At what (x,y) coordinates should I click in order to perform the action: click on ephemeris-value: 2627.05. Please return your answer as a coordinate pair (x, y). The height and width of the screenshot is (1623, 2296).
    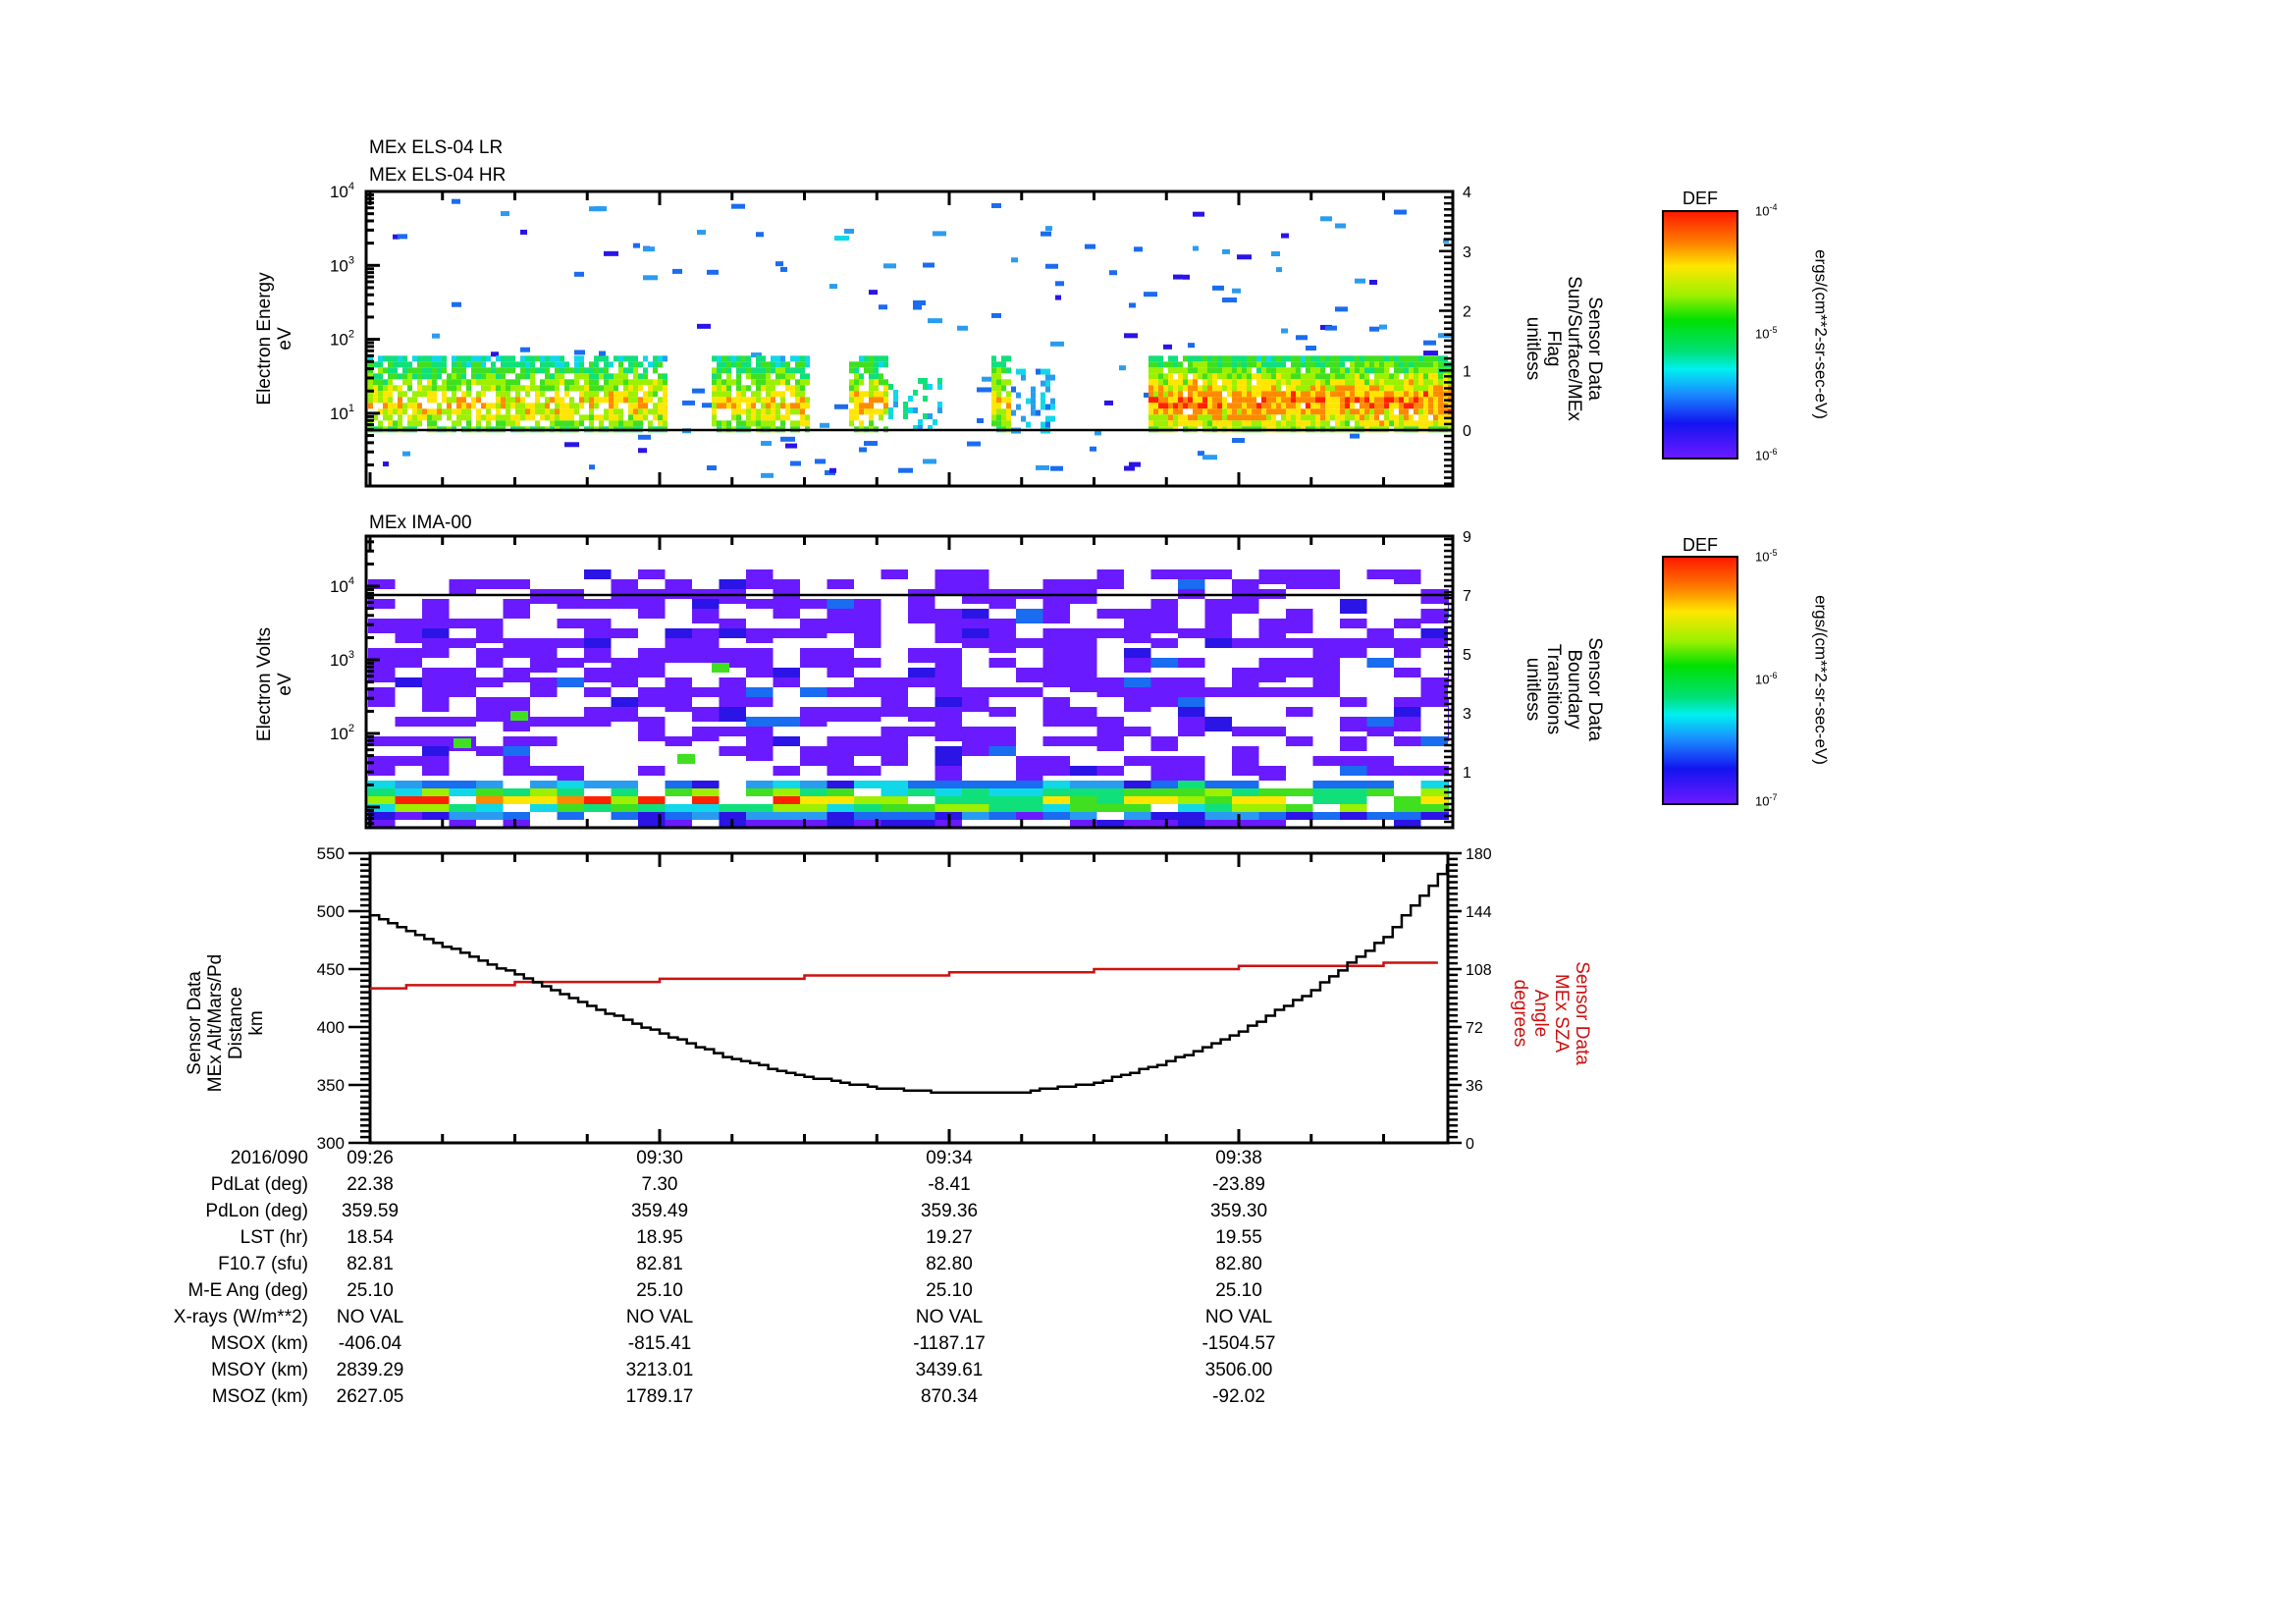
    Looking at the image, I should click on (370, 1396).